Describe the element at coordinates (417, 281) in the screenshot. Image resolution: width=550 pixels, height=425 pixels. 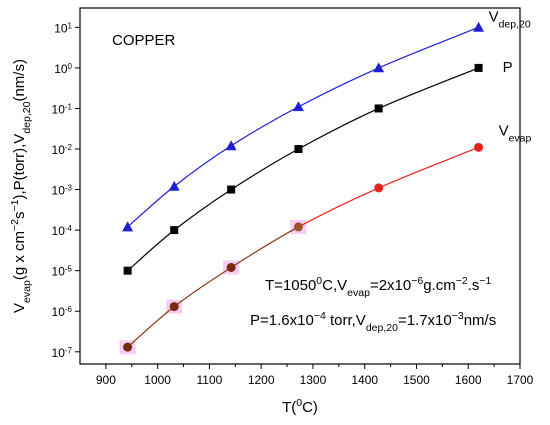
I see `annotation-1-part: −6` at that location.